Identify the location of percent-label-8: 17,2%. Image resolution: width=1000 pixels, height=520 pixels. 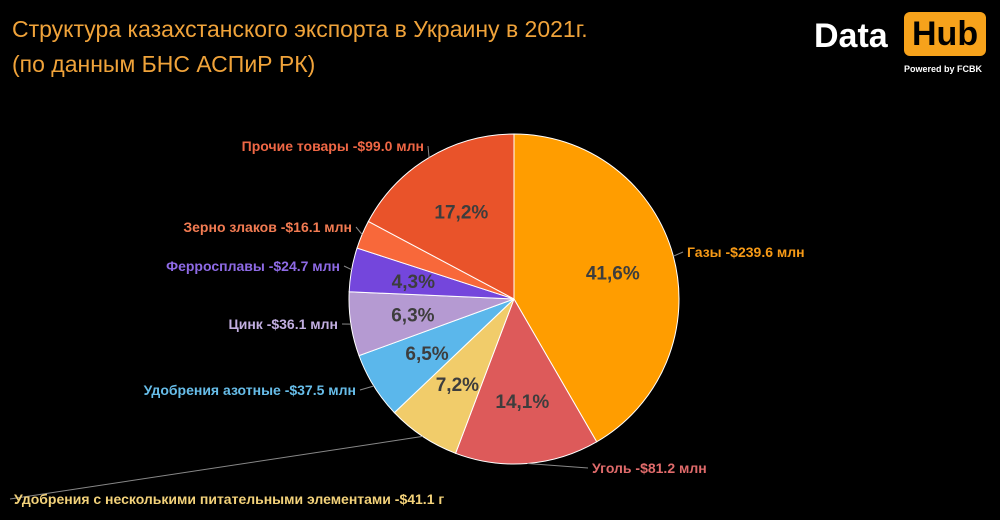
(461, 212).